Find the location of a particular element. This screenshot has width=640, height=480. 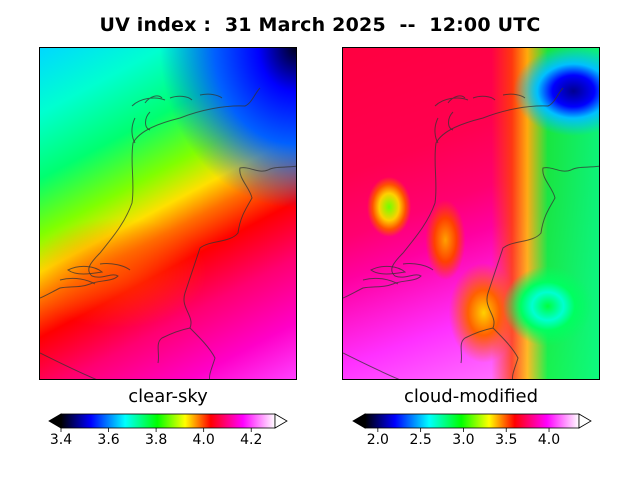

clear-sky-label: clear-sky is located at coordinates (168, 396).